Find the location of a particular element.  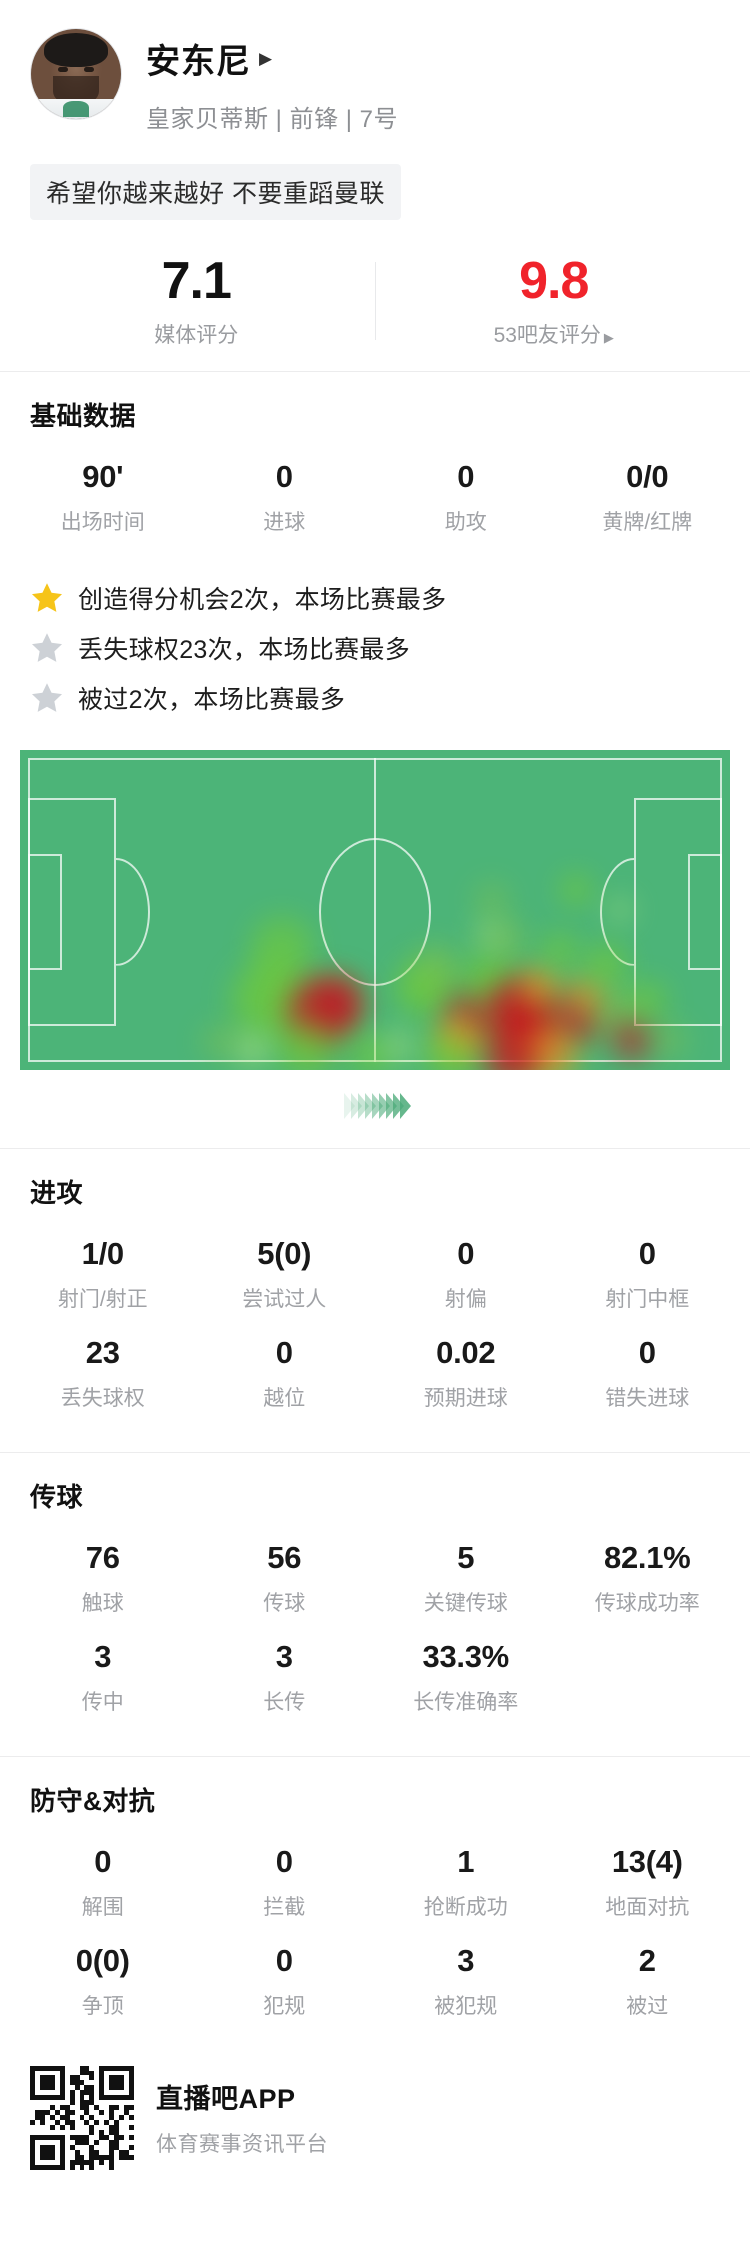

pitch-heatmap is located at coordinates (375, 909).